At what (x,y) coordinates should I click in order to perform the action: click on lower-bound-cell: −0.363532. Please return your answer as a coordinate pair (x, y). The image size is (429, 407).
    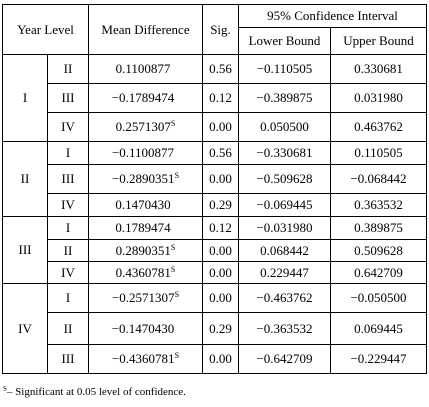
    Looking at the image, I should click on (284, 328).